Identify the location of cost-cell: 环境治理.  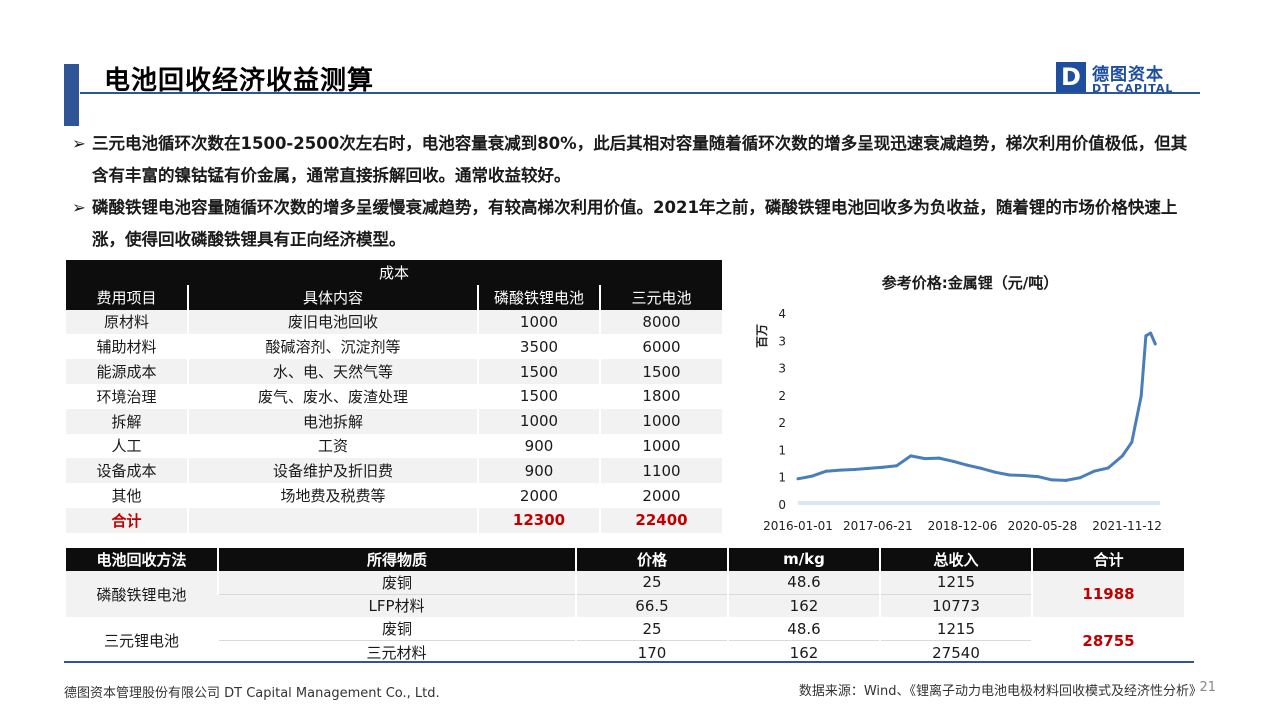
(127, 396).